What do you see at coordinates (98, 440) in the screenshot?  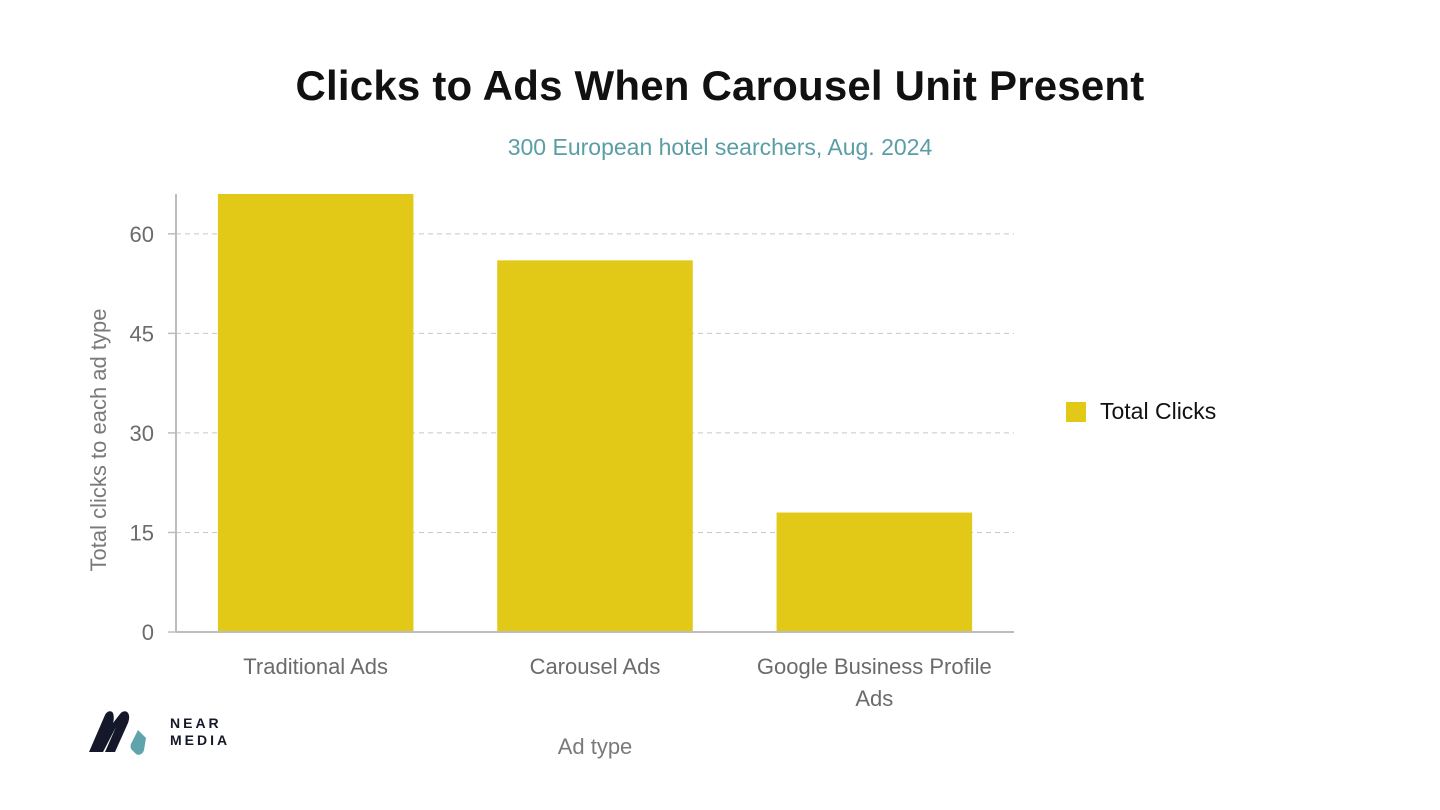 I see `y-axis-title: Total clicks to each ad type` at bounding box center [98, 440].